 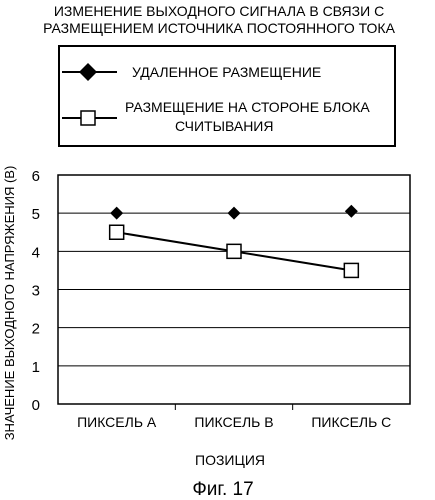 What do you see at coordinates (88, 72) in the screenshot?
I see `legend-marker-diamond-icon` at bounding box center [88, 72].